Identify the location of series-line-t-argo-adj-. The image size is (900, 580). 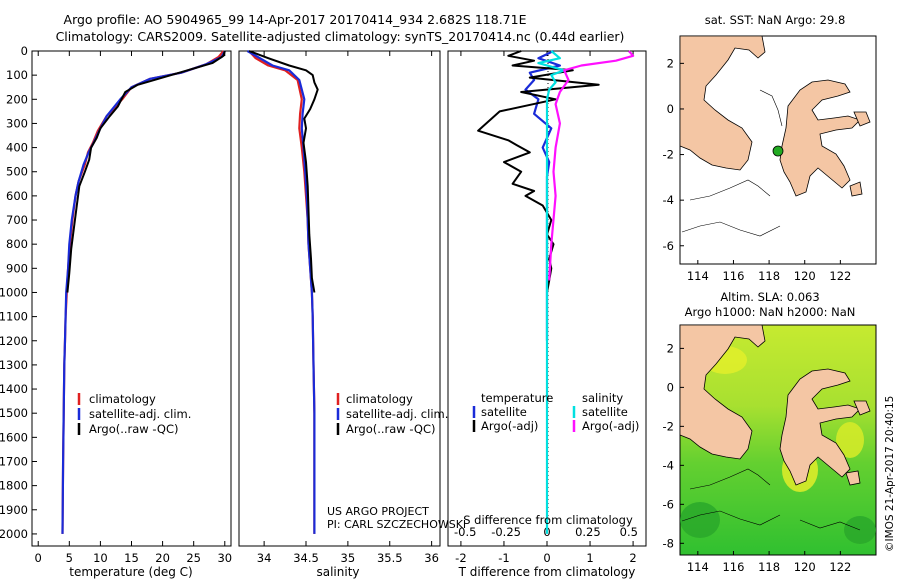
(538, 171).